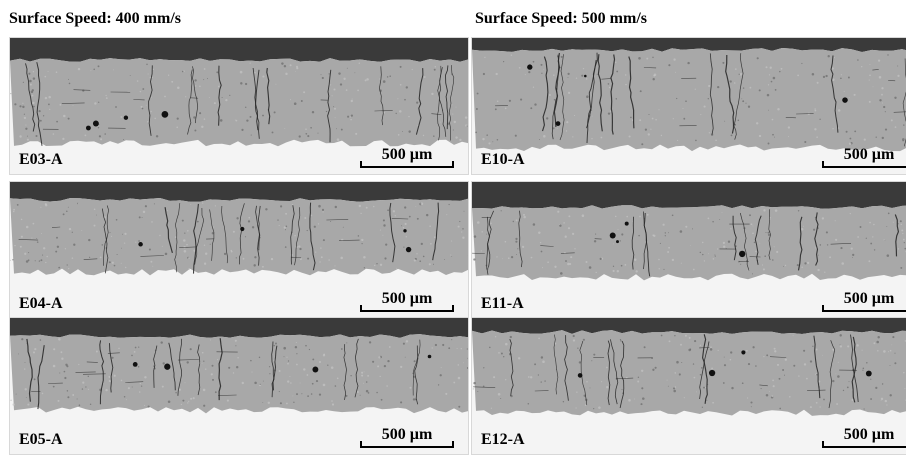 The width and height of the screenshot is (906, 455). I want to click on sample-label: E04-A, so click(41, 304).